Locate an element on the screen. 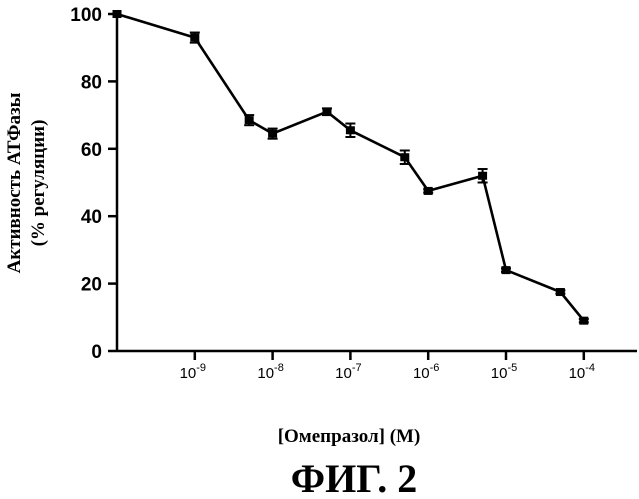  x-tick-exponent: -7 is located at coordinates (357, 368).